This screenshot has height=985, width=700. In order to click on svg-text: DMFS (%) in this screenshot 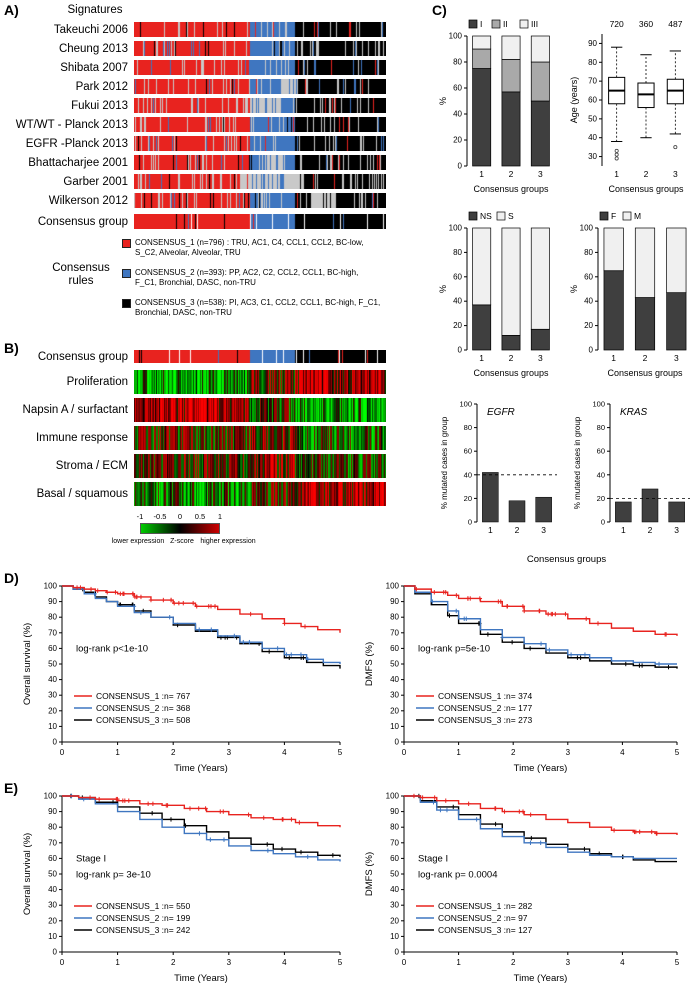, I will do `click(369, 874)`.